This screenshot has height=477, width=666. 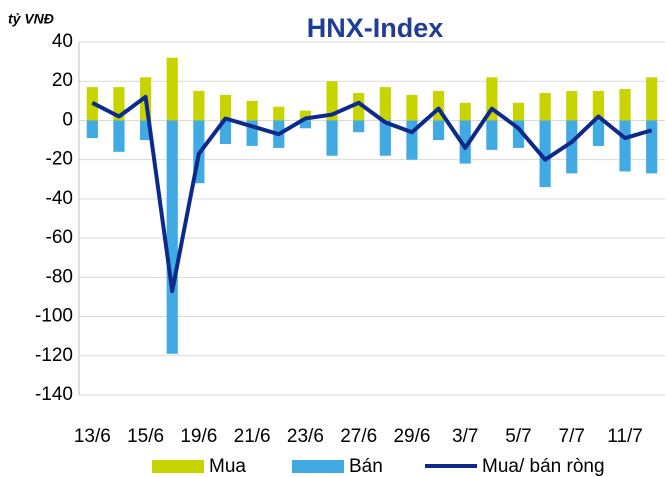 I want to click on y-tick-label: -120, so click(x=54, y=355).